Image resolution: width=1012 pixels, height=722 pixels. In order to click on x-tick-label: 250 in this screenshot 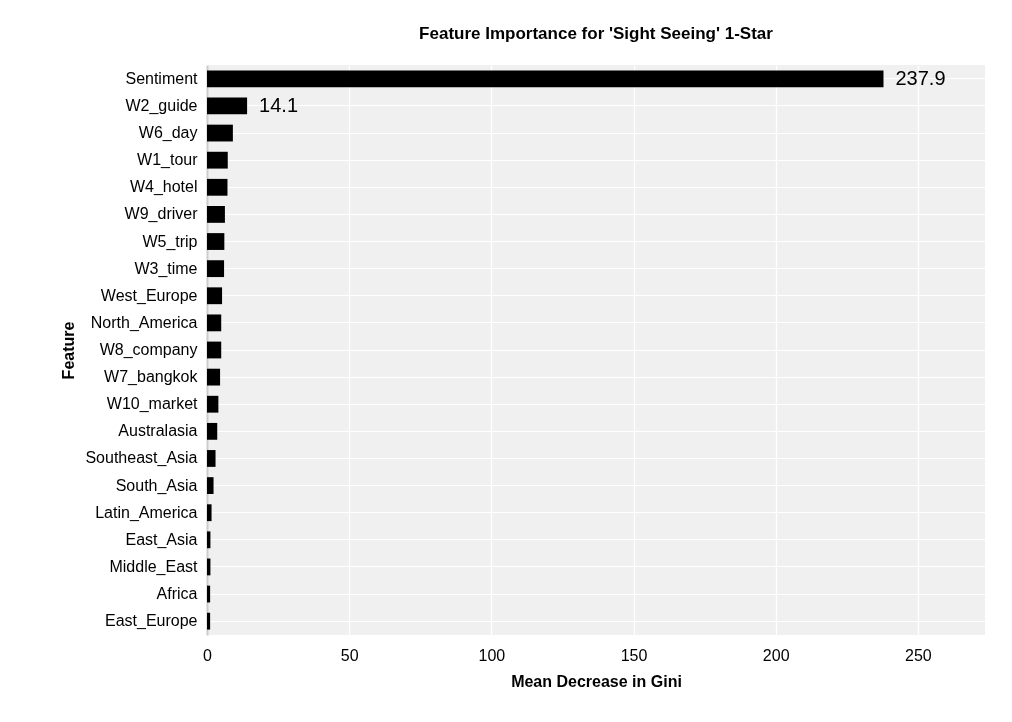, I will do `click(918, 655)`.